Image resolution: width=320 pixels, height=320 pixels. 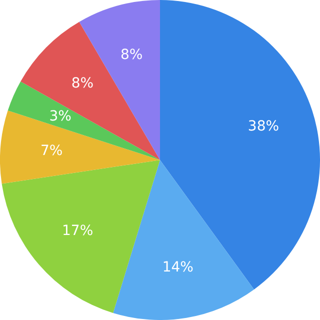 What do you see at coordinates (51, 151) in the screenshot?
I see `data-label: 7%` at bounding box center [51, 151].